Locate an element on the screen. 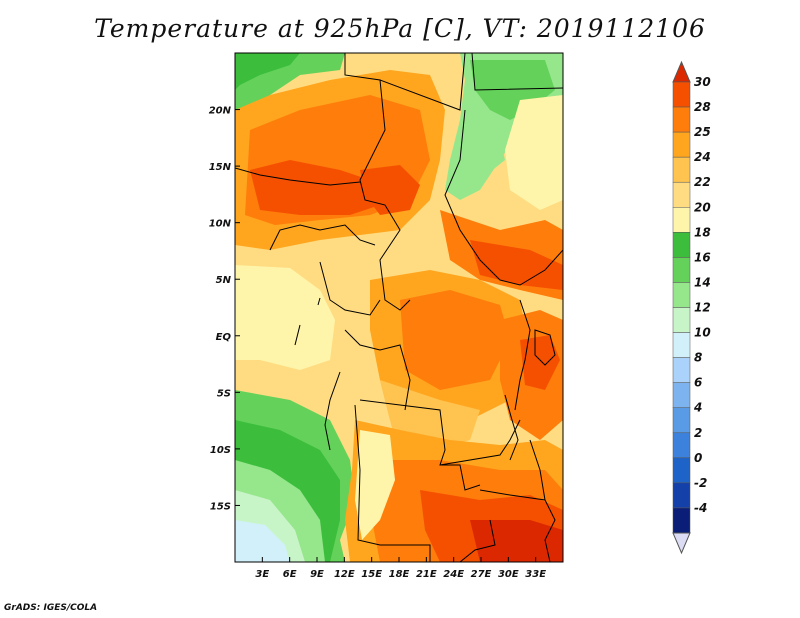  colorbar-label: 4 is located at coordinates (697, 408).